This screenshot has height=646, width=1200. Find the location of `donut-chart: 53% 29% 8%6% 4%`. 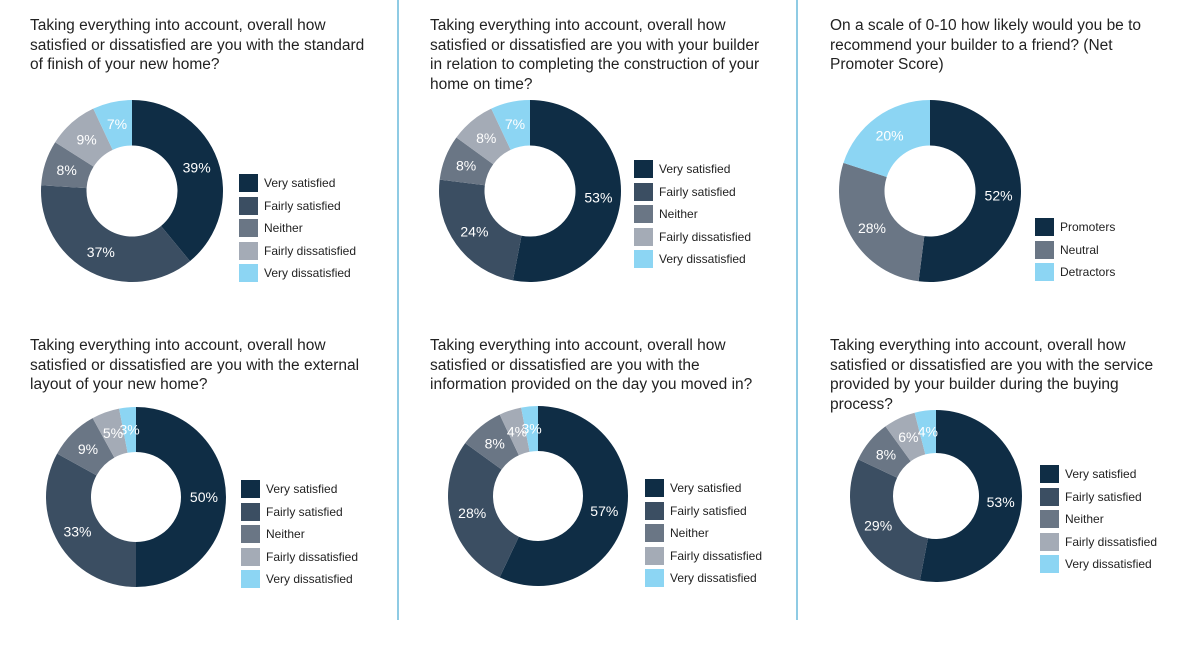

donut-chart: 53% 29% 8%6% 4% is located at coordinates (936, 496).